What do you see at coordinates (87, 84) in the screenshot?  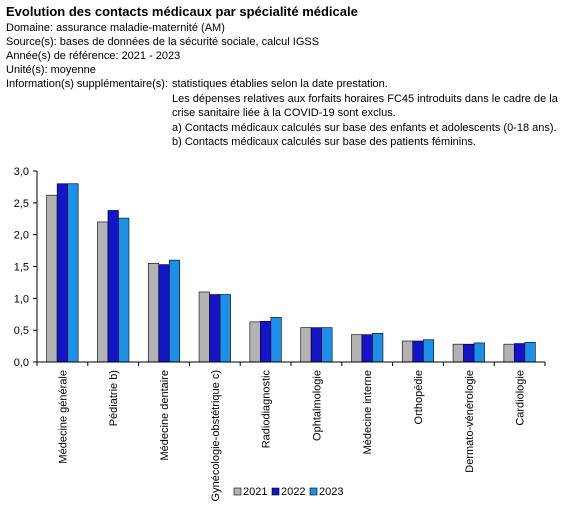 I see `info-label: Information(s) supplémentaire(s):` at bounding box center [87, 84].